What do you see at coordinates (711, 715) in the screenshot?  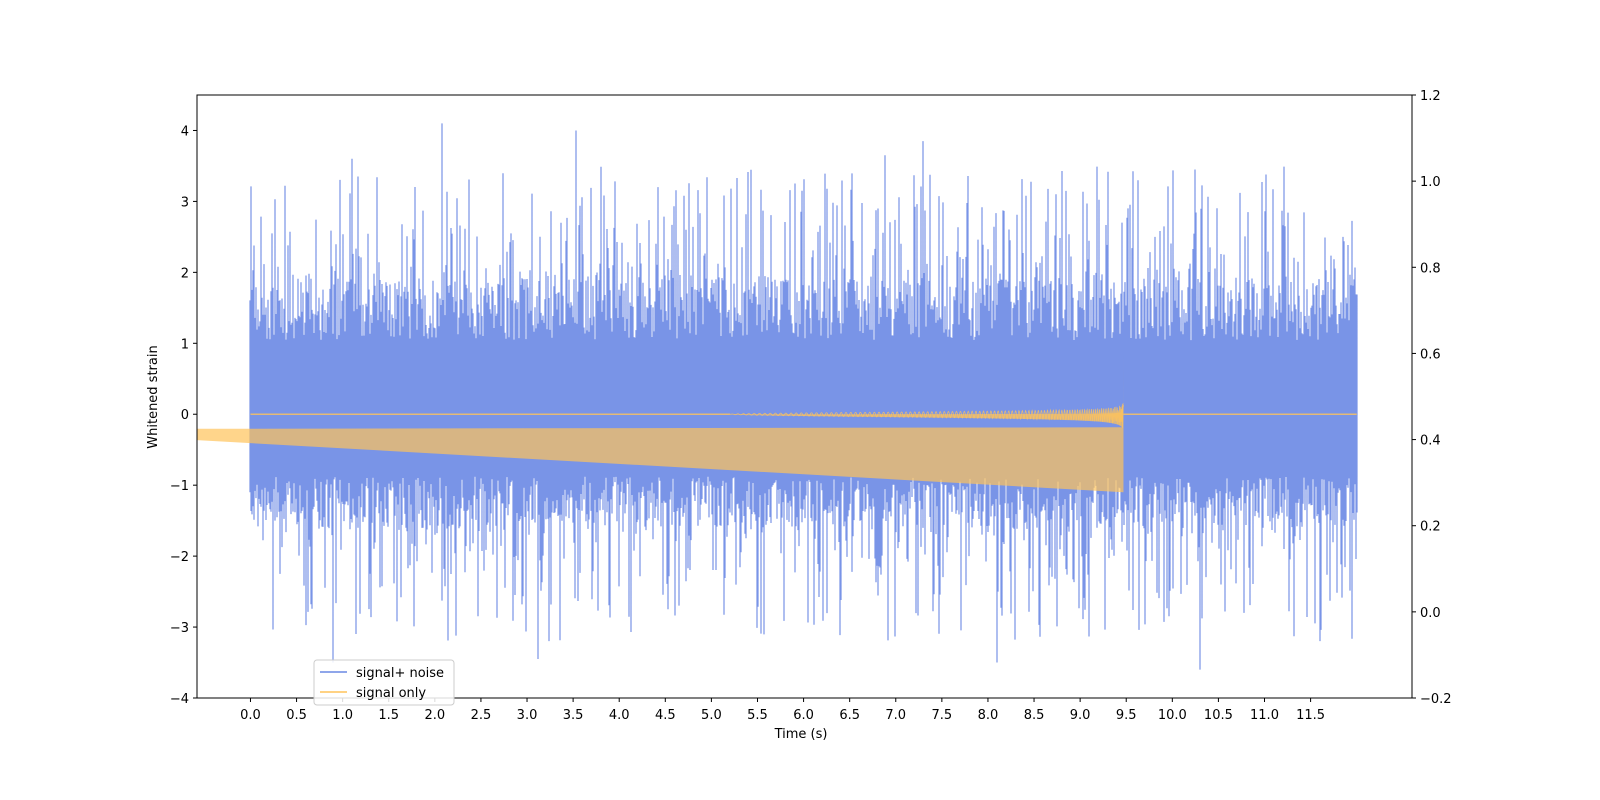 I see `x-tick-label: 5.0` at bounding box center [711, 715].